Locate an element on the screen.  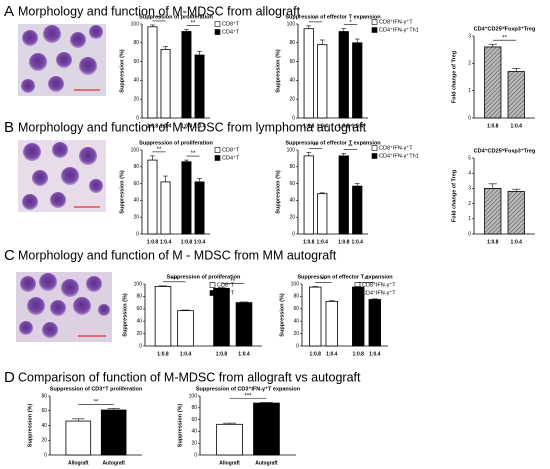
chart-title: CD4⁺CD25ʰⁱFoxp3⁺Treg is located at coordinates (505, 149).